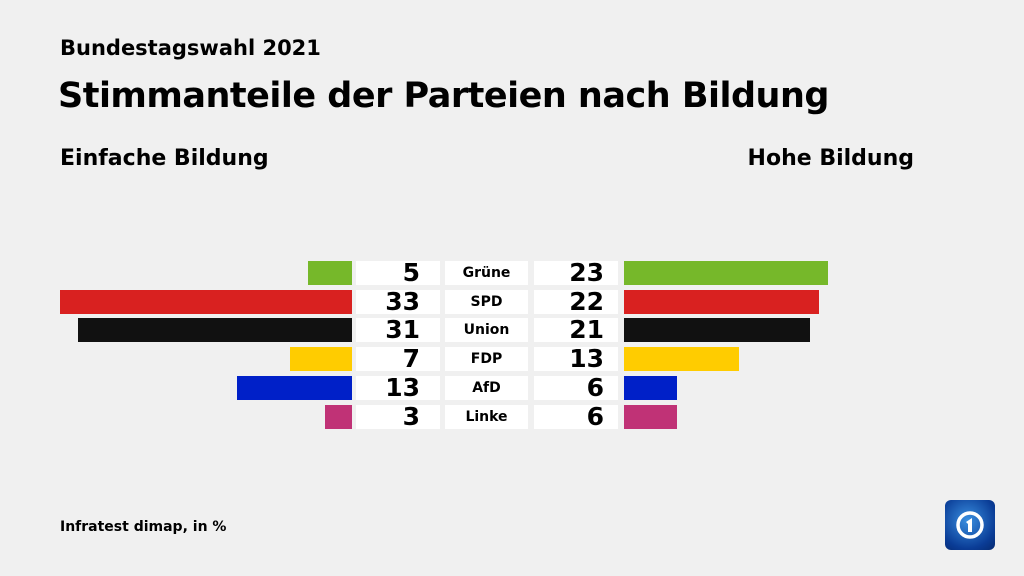 This screenshot has width=1024, height=576. Describe the element at coordinates (486, 273) in the screenshot. I see `category-label-0: Grüne` at that location.